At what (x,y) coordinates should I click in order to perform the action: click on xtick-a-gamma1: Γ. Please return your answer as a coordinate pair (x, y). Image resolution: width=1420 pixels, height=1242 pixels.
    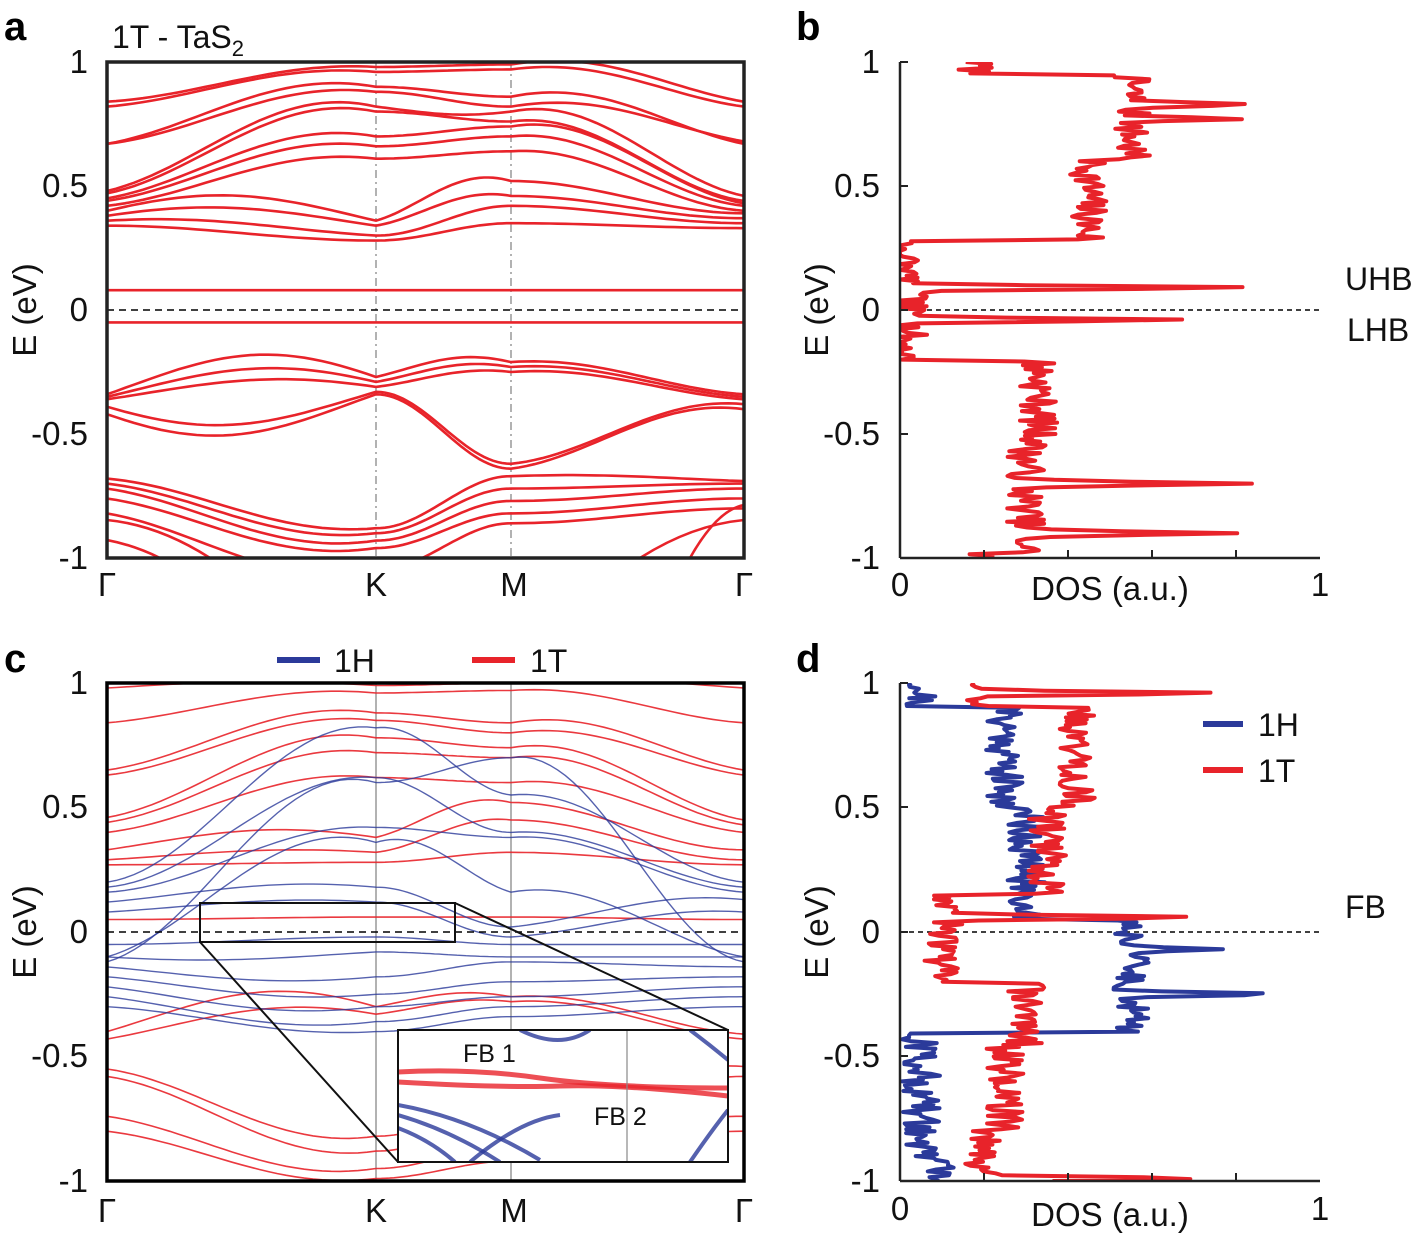
    Looking at the image, I should click on (107, 584).